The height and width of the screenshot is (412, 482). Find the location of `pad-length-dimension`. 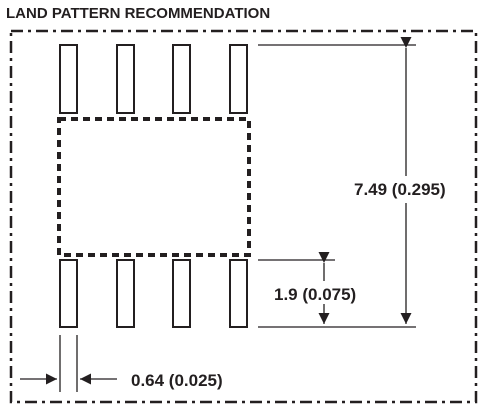

pad-length-dimension is located at coordinates (296, 288).